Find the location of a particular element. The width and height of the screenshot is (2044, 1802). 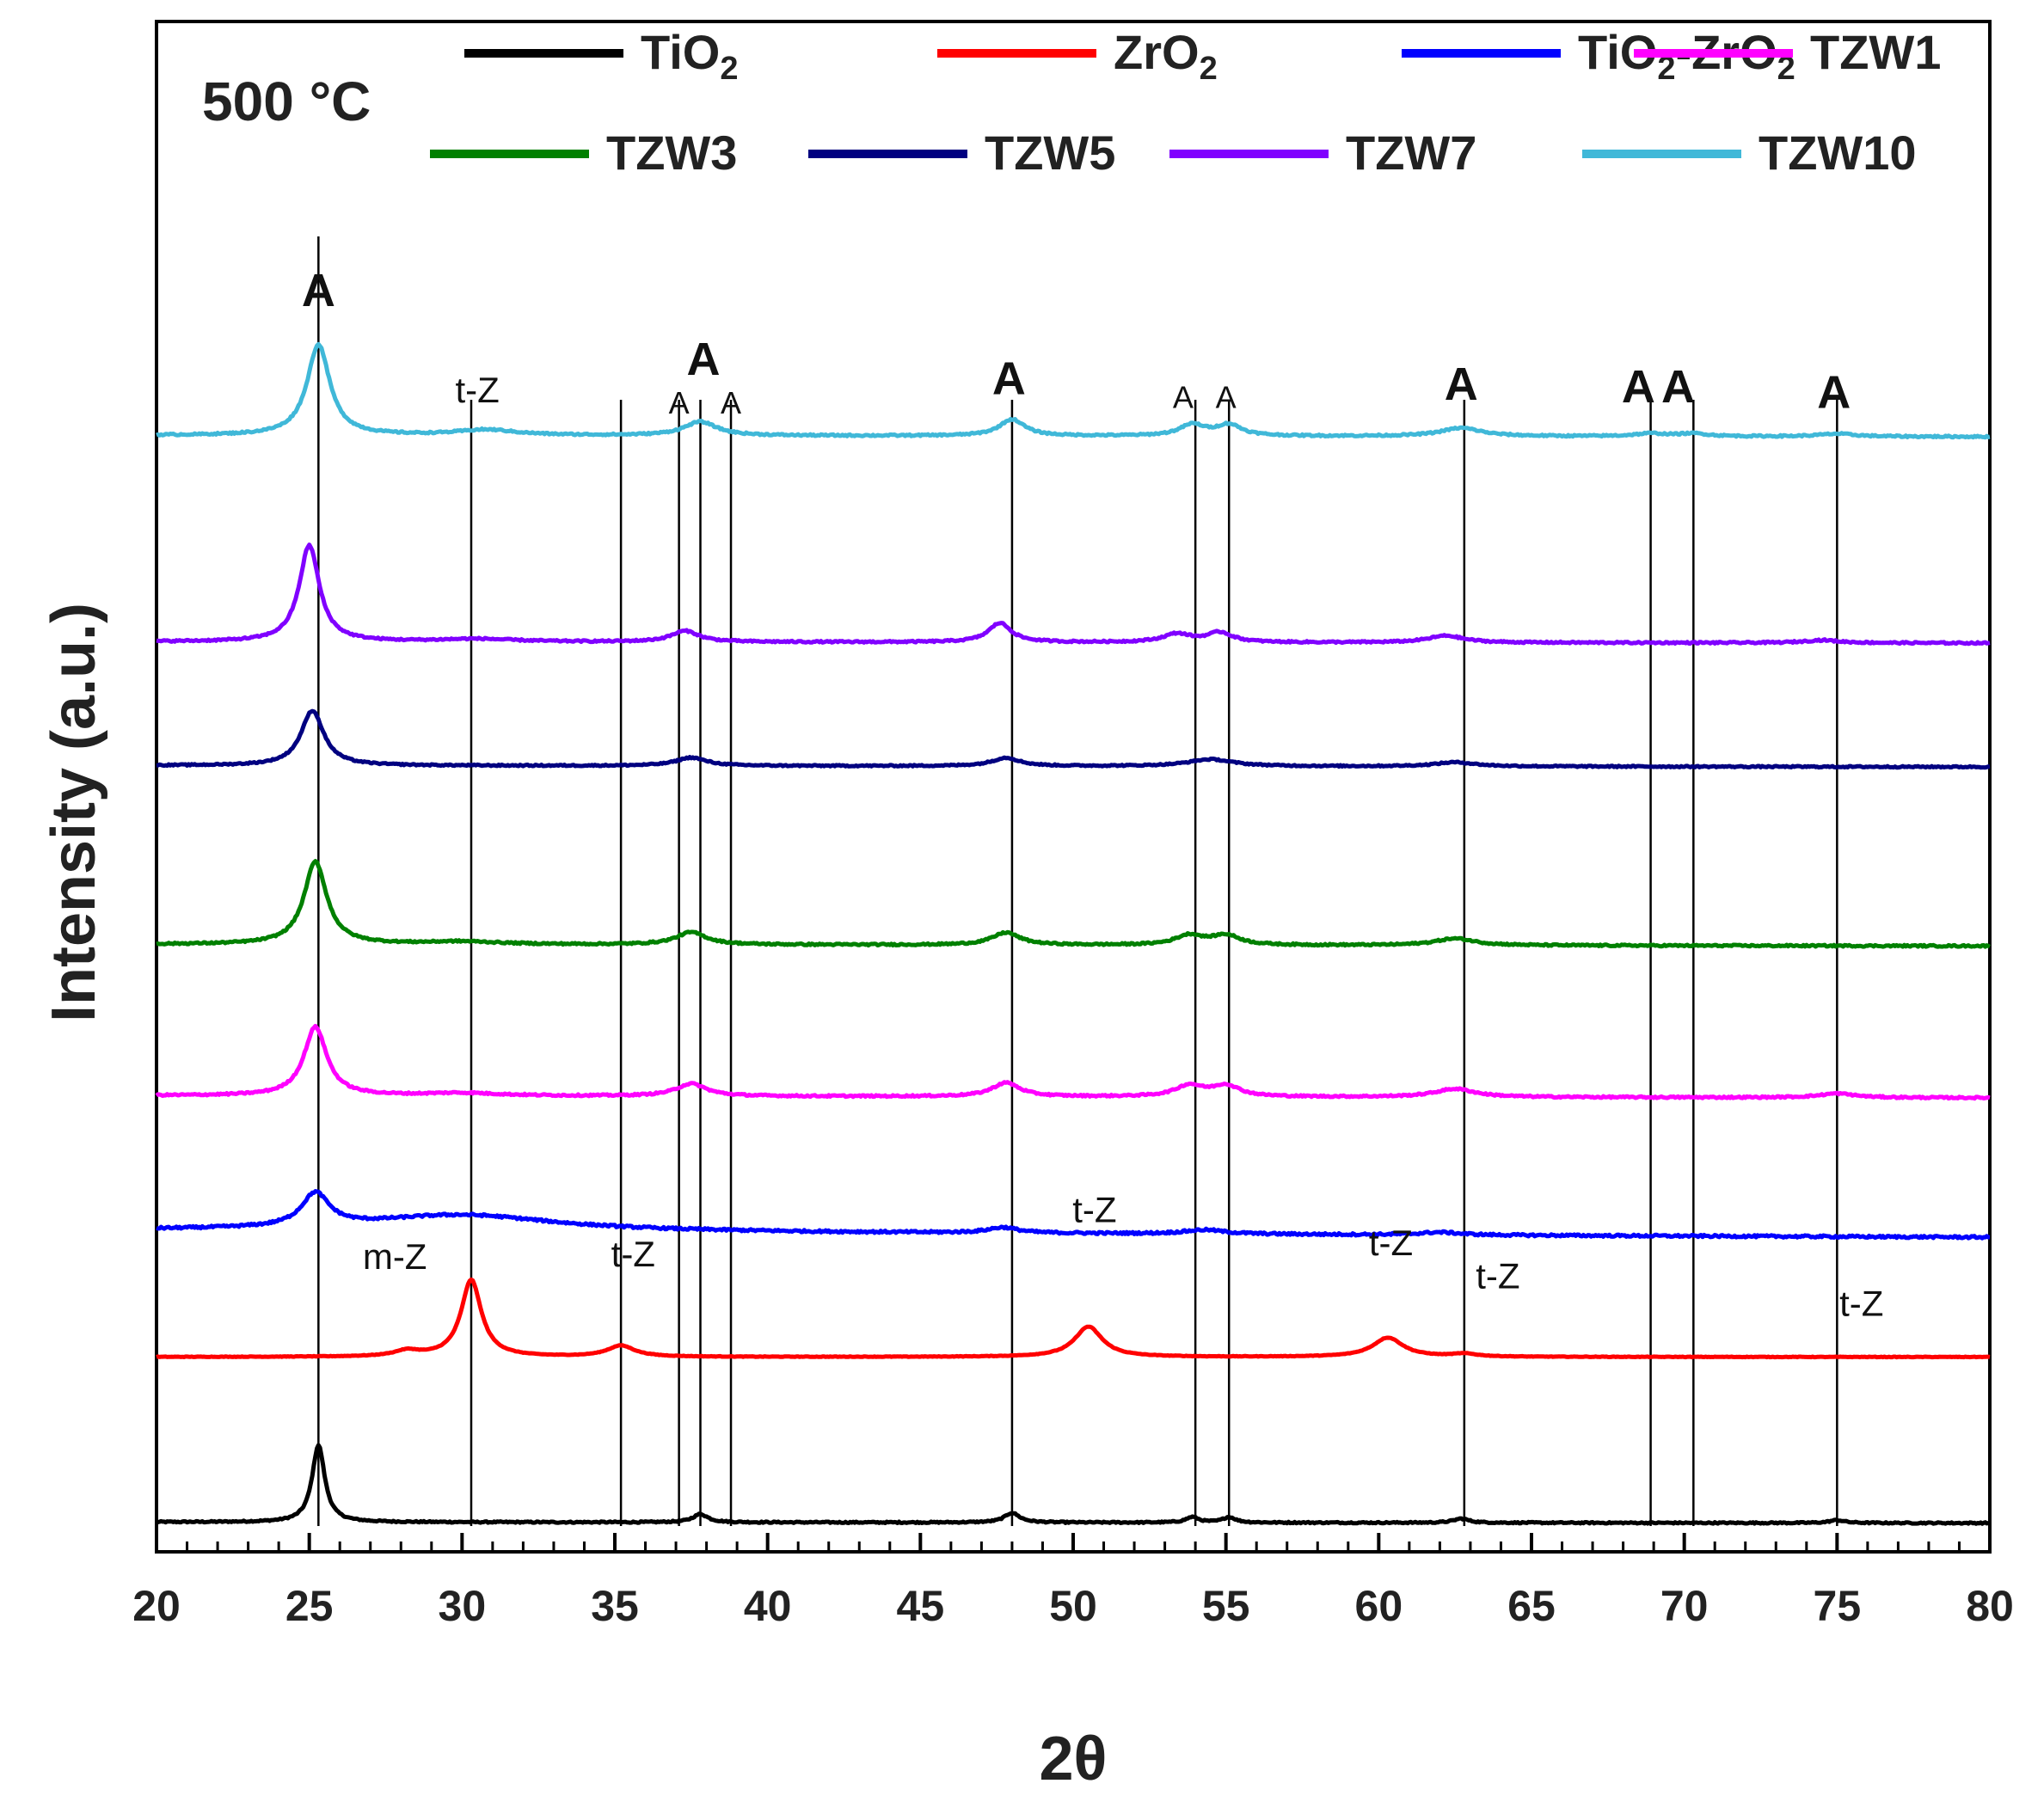

legend-text-part: TZW5 is located at coordinates (1050, 153).